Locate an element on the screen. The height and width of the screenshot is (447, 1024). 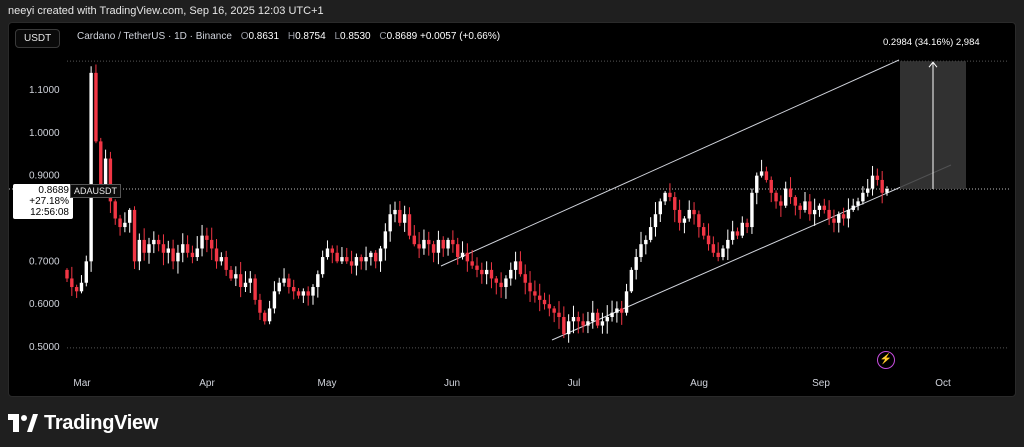
y-tick-label: 1.0000 is located at coordinates (44, 133).